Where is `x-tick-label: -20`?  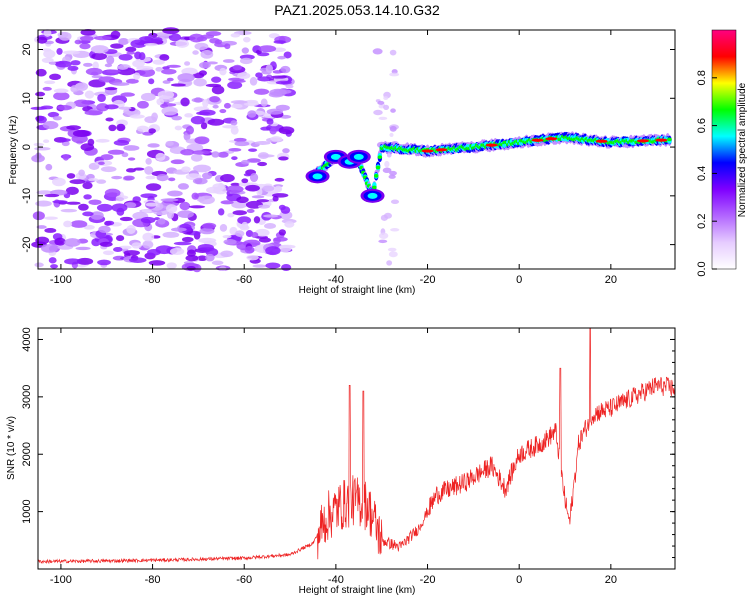 x-tick-label: -20 is located at coordinates (428, 280).